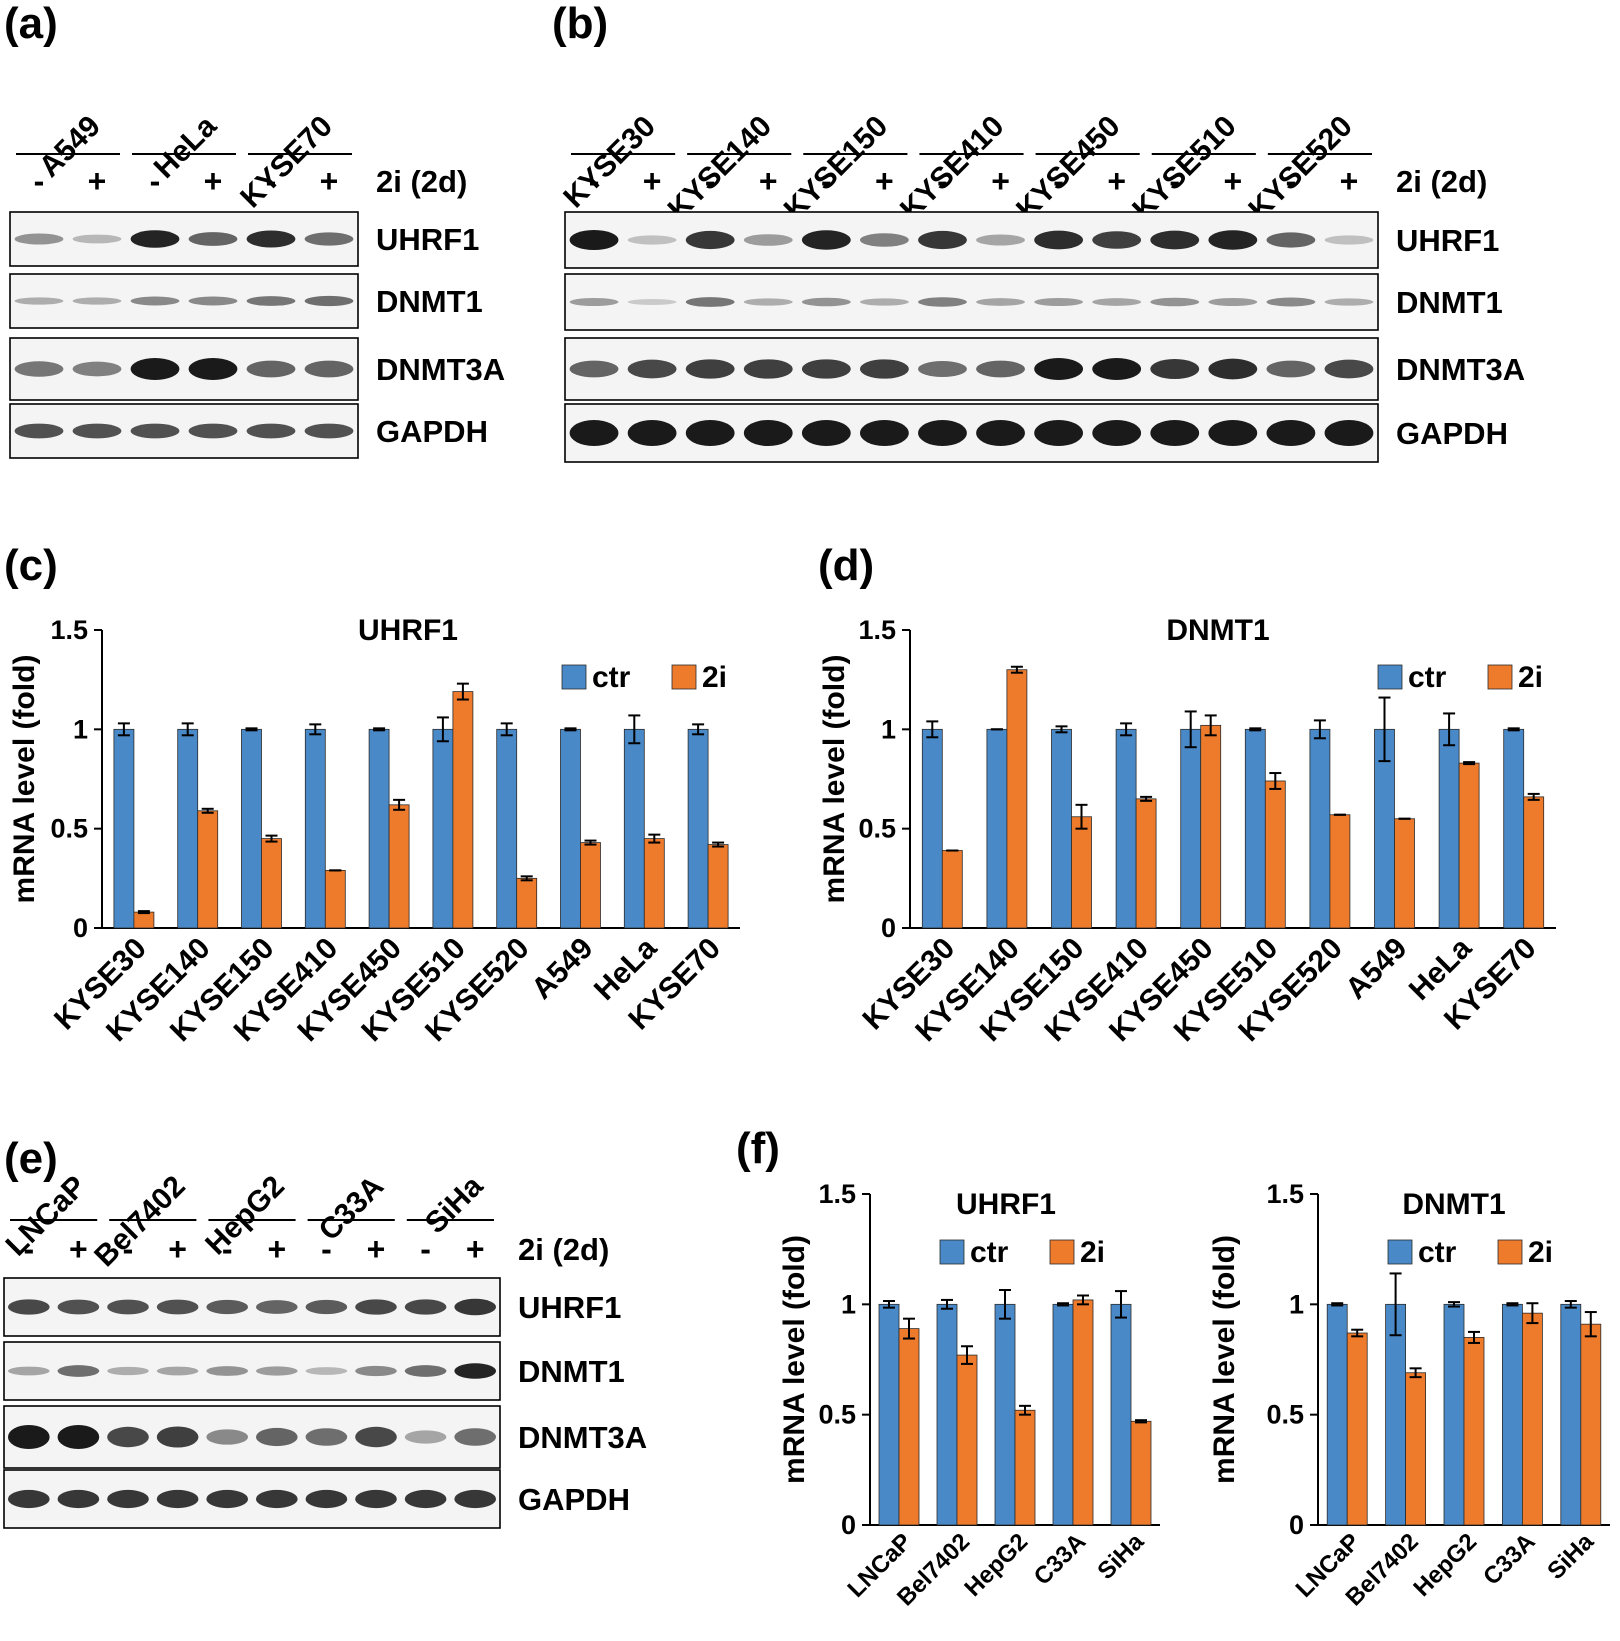 The height and width of the screenshot is (1641, 1620). What do you see at coordinates (1427, 677) in the screenshot?
I see `legend-label-ctr: ctr` at bounding box center [1427, 677].